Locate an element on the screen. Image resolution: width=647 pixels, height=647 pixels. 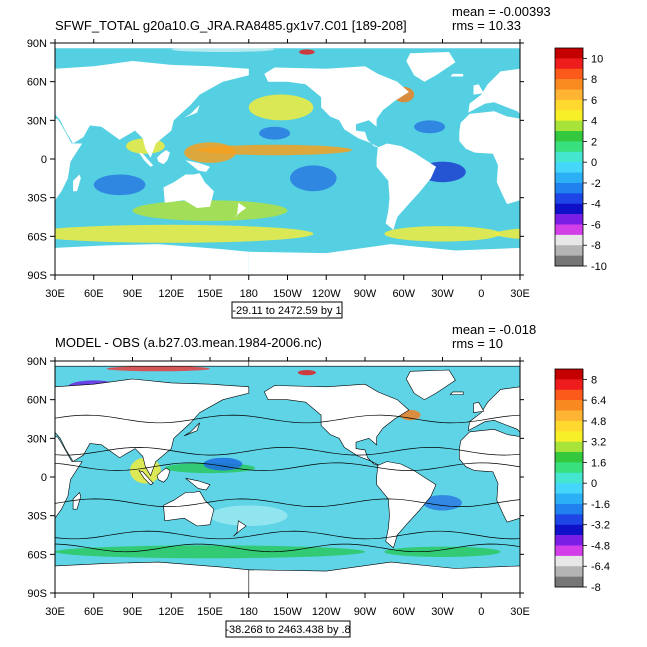
rms-label: rms = 10.33 is located at coordinates (486, 25).